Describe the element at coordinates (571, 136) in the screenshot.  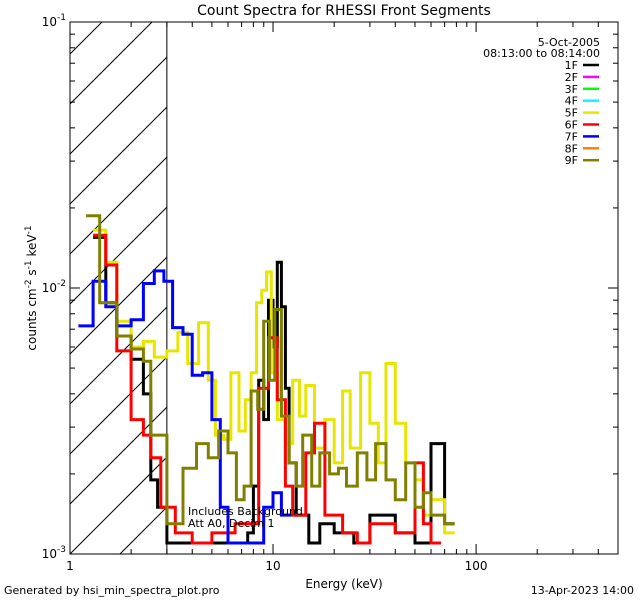
I see `legend-label-7F: 7F` at that location.